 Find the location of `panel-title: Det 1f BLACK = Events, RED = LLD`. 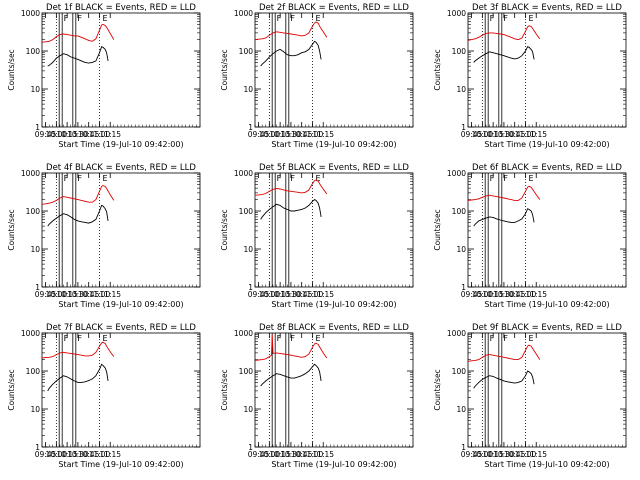

panel-title: Det 1f BLACK = Events, RED = LLD is located at coordinates (121, 8).